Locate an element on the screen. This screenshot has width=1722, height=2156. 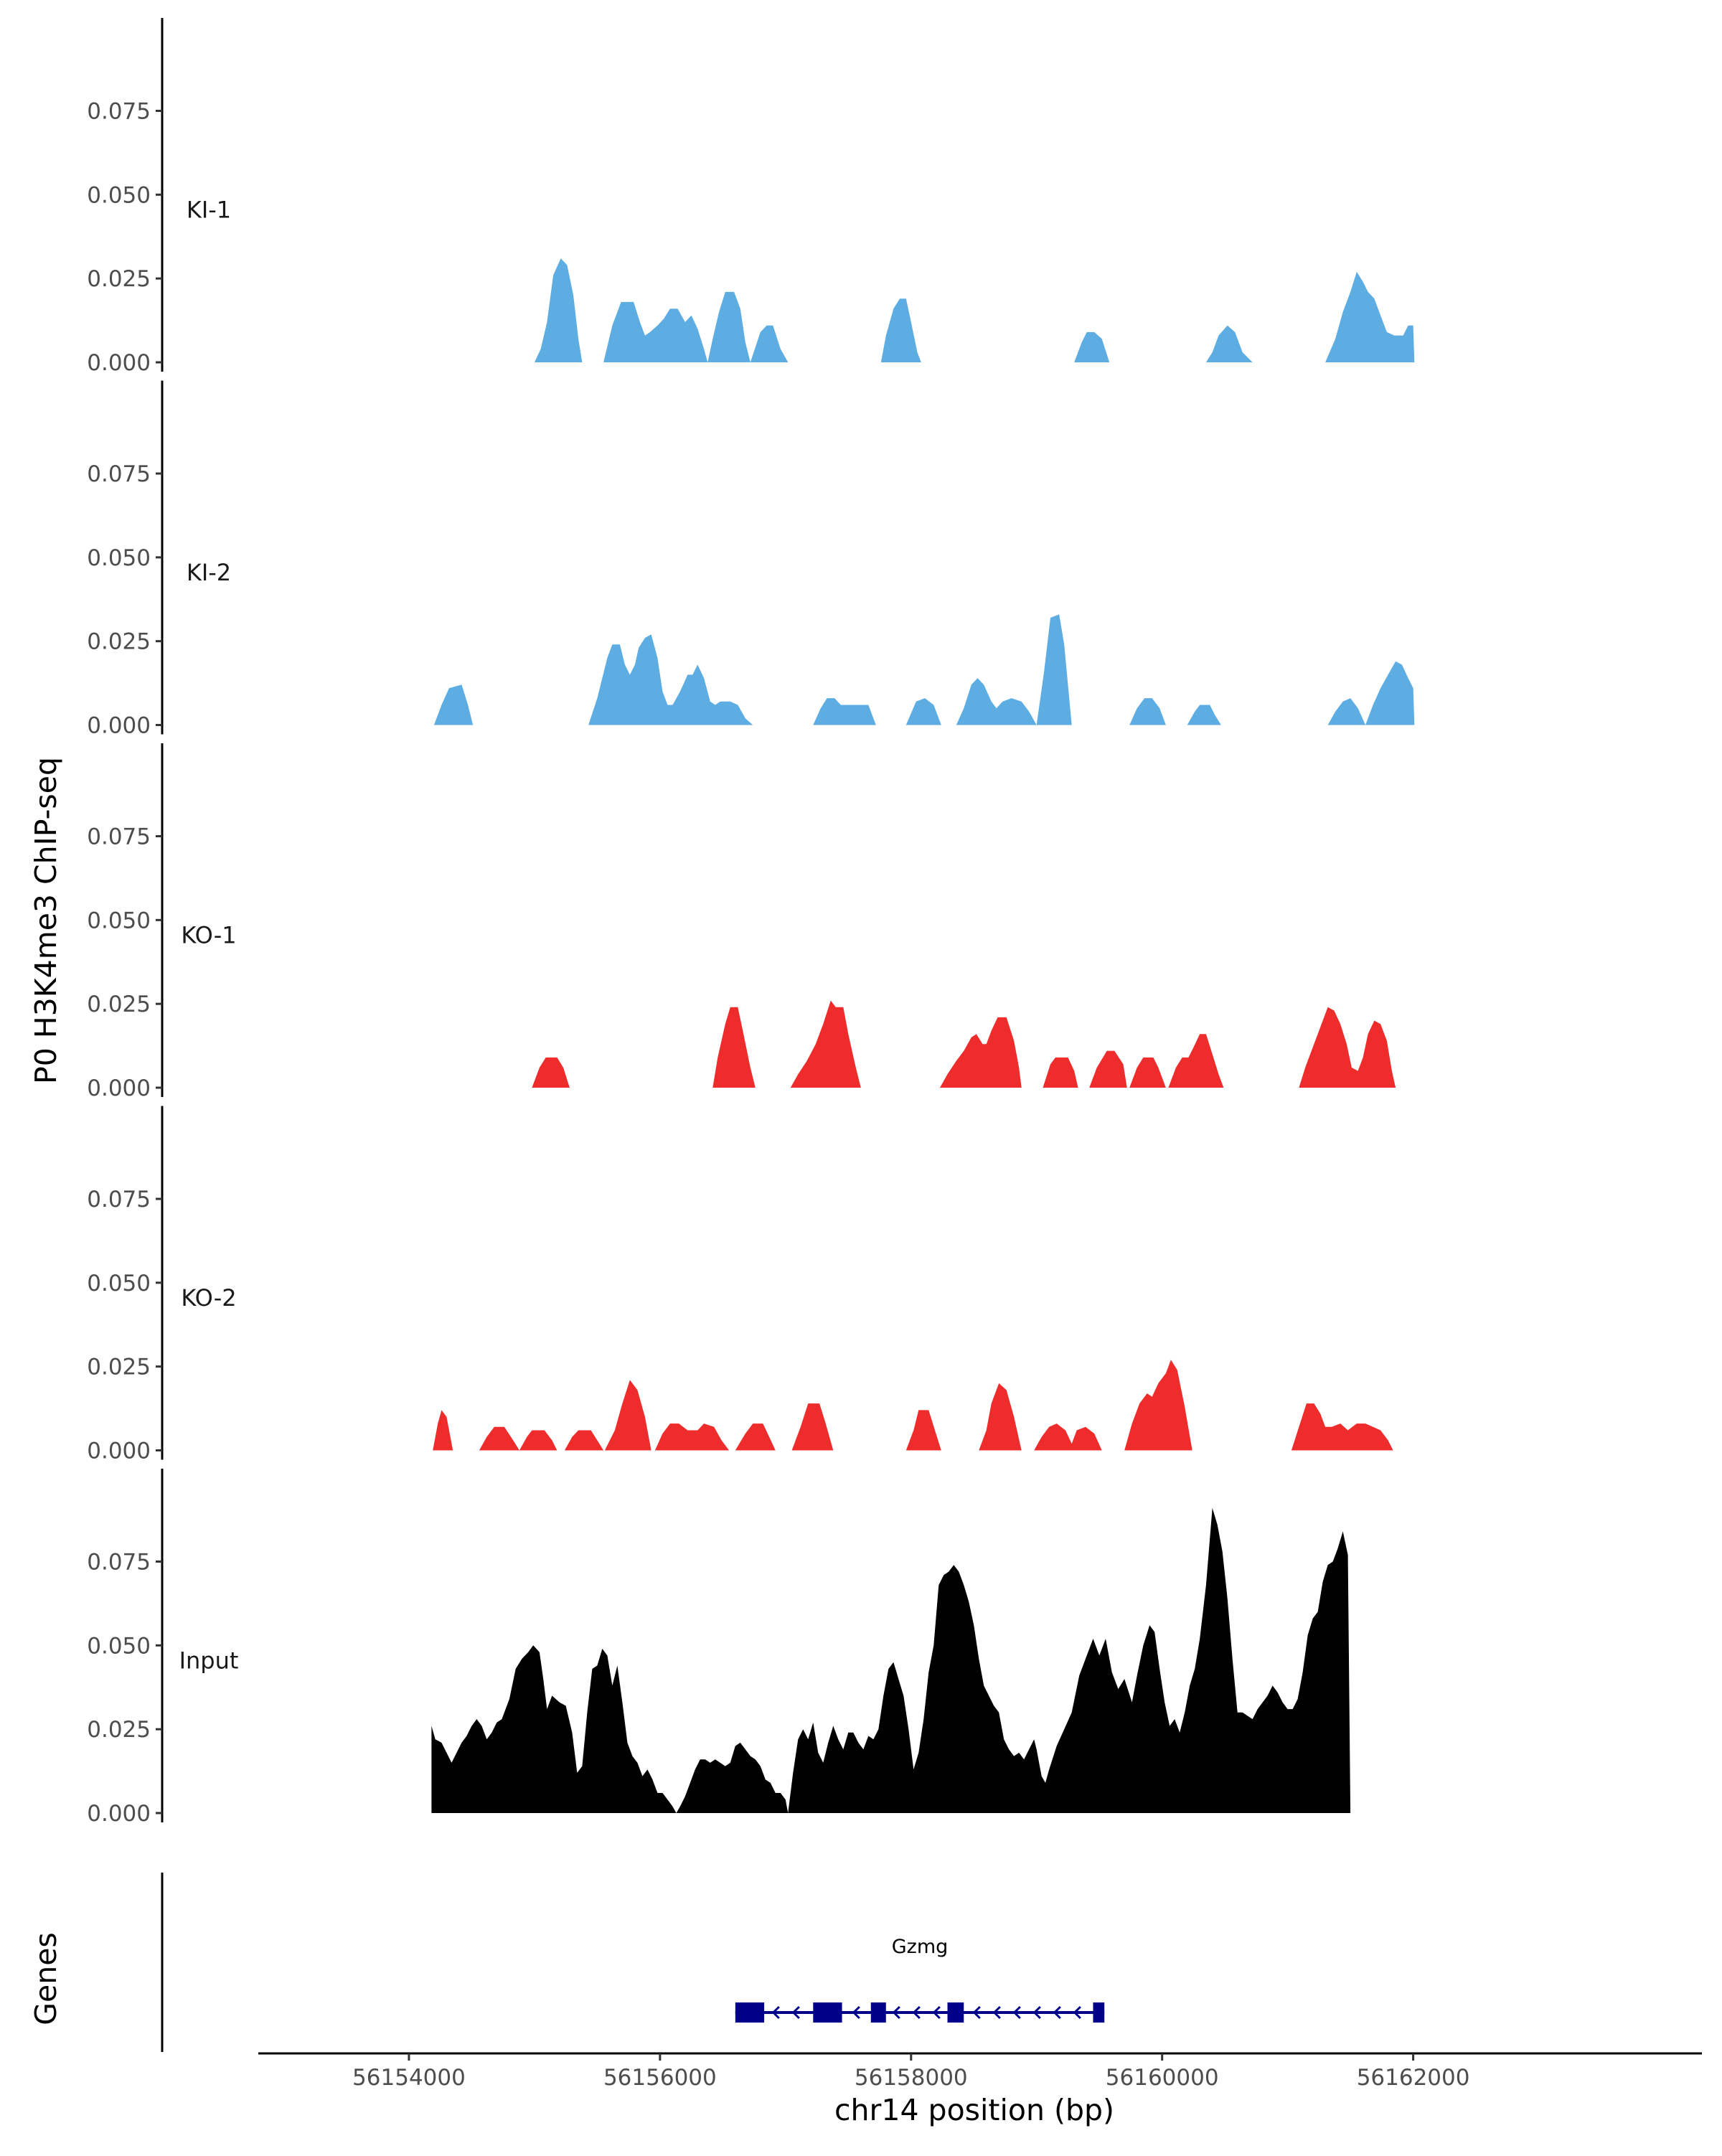
x-axis: 56154000 56156000 56158000 56160000 56162000 is located at coordinates (980, 2071).